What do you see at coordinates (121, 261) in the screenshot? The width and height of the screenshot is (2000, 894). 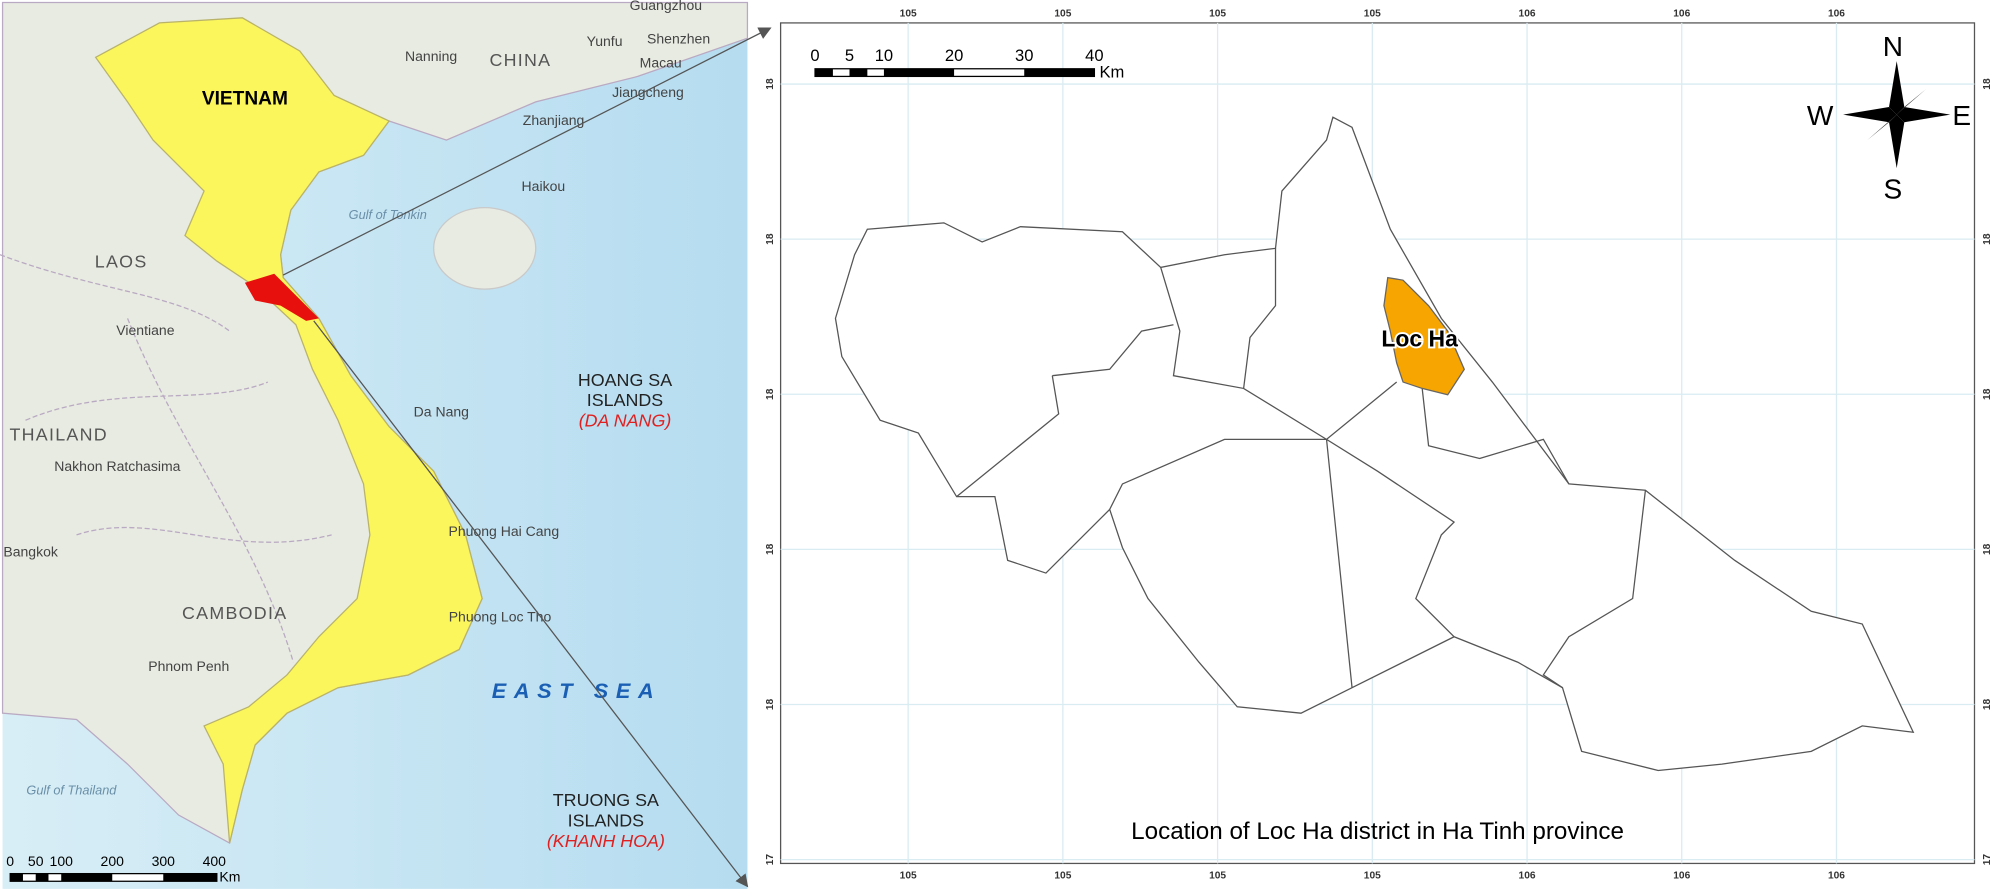 I see `country-label: LAOS` at bounding box center [121, 261].